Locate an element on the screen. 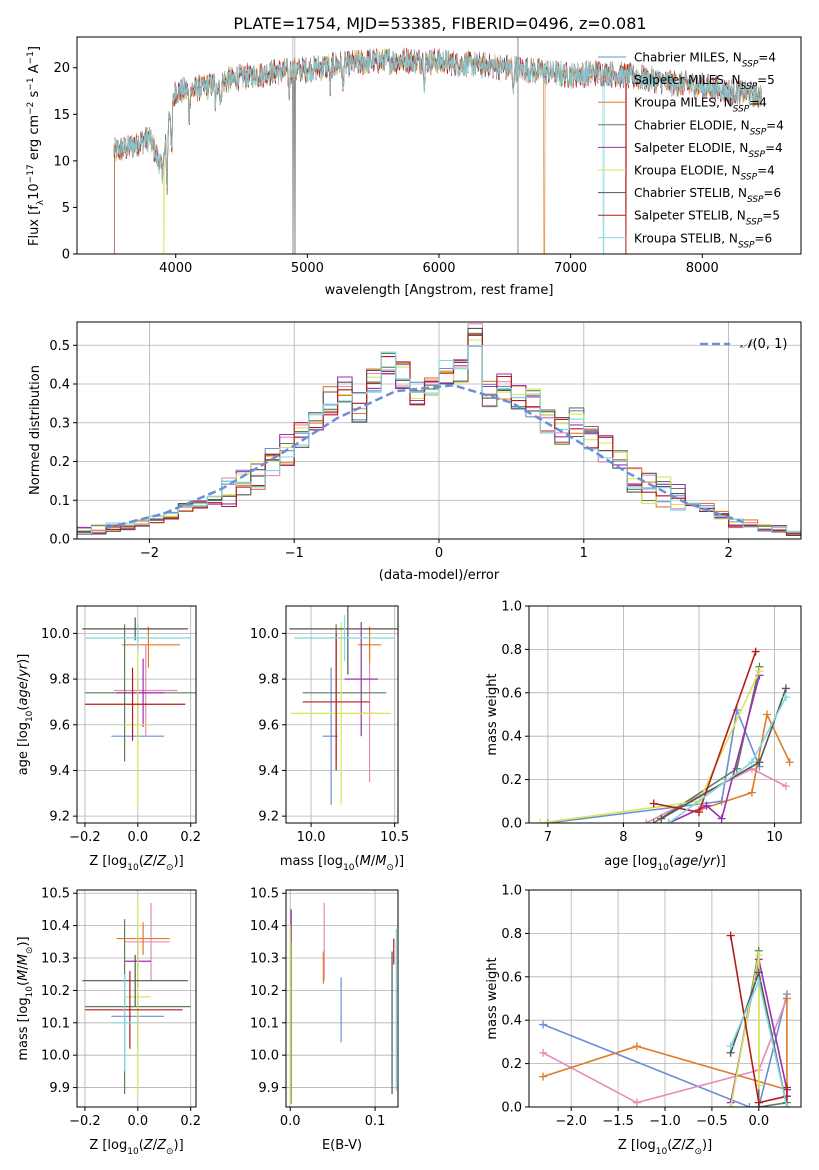 This screenshot has height=1170, width=819. x-axis-label: E(B-V) is located at coordinates (342, 1145).